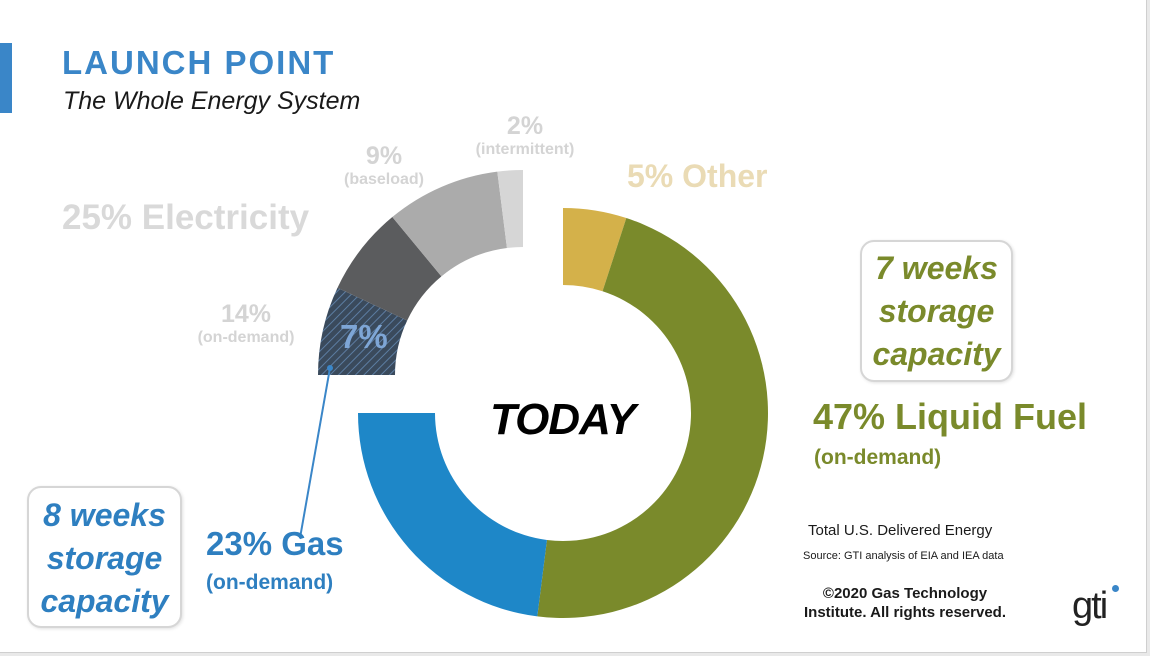 Image resolution: width=1150 pixels, height=656 pixels. I want to click on electricity-label: 25% Electricity, so click(186, 217).